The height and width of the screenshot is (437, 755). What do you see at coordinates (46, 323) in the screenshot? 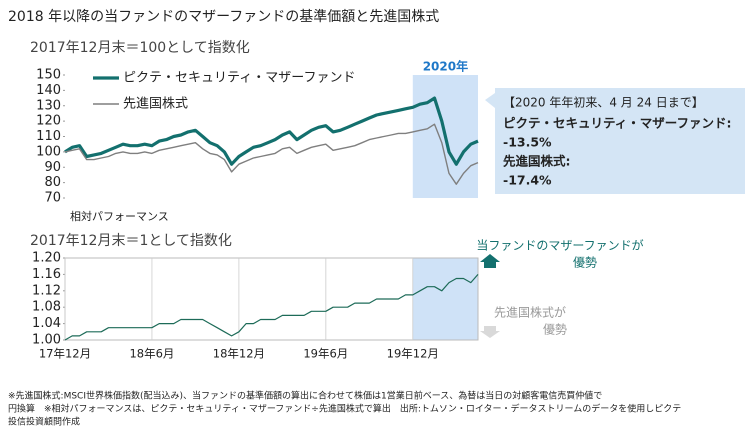
I see `y-tick-label: 1.04` at bounding box center [46, 323].